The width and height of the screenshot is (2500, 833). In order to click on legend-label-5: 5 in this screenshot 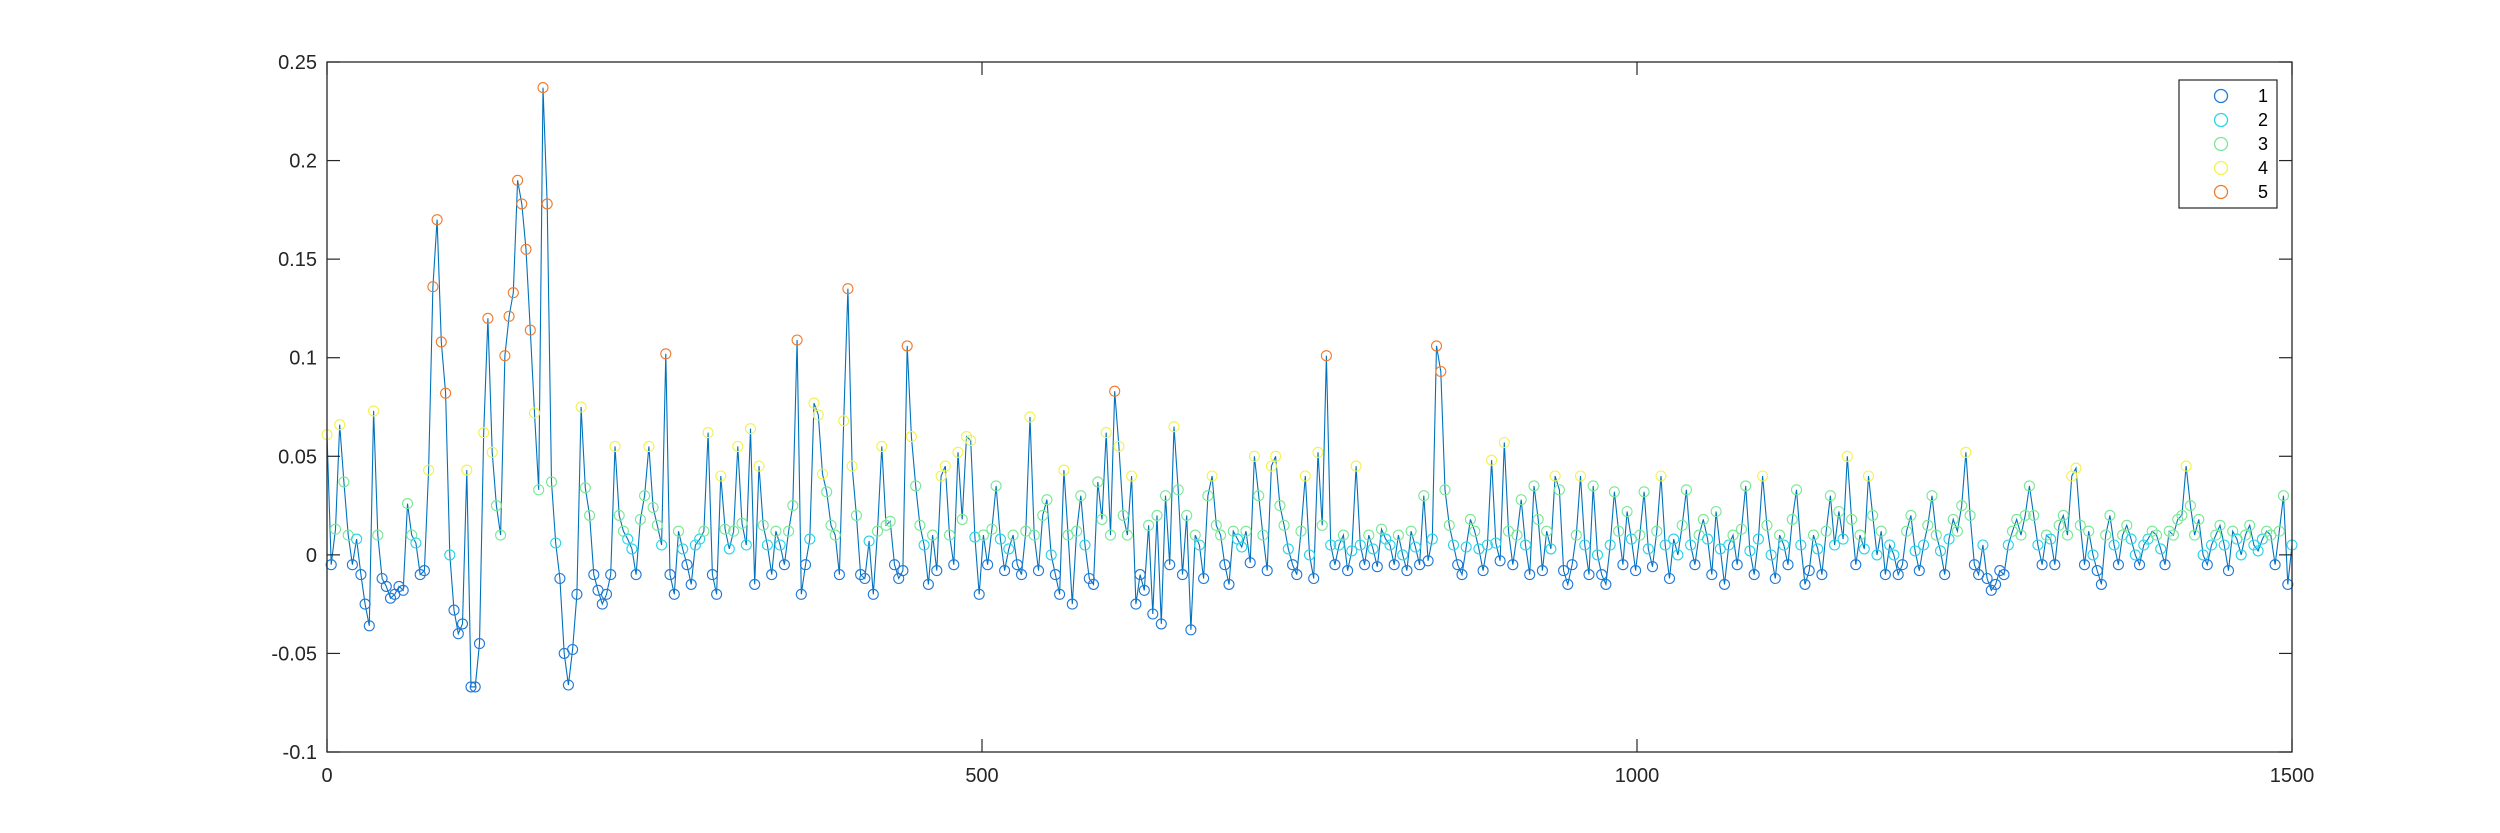, I will do `click(2263, 192)`.